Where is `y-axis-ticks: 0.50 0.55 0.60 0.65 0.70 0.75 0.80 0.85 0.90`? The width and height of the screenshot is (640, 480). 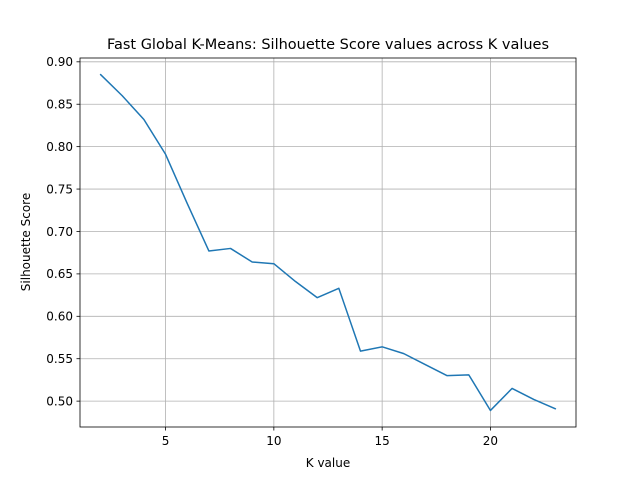 y-axis-ticks: 0.50 0.55 0.60 0.65 0.70 0.75 0.80 0.85 0.90 is located at coordinates (63, 231).